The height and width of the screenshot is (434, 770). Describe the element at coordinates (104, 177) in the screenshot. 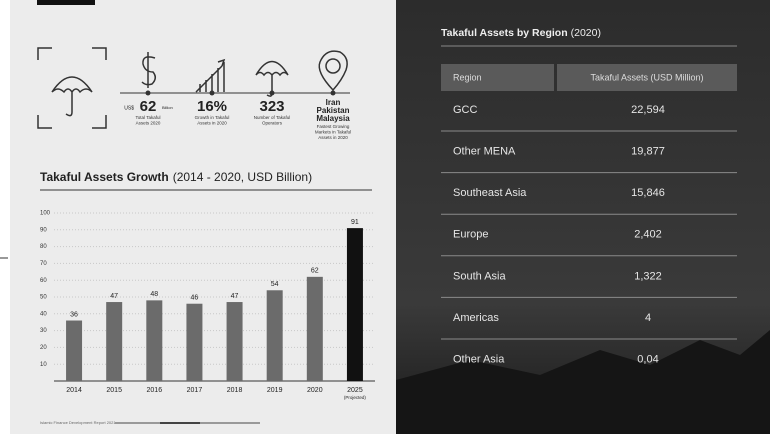

I see `chart-title-main: Takaful Assets Growth` at that location.